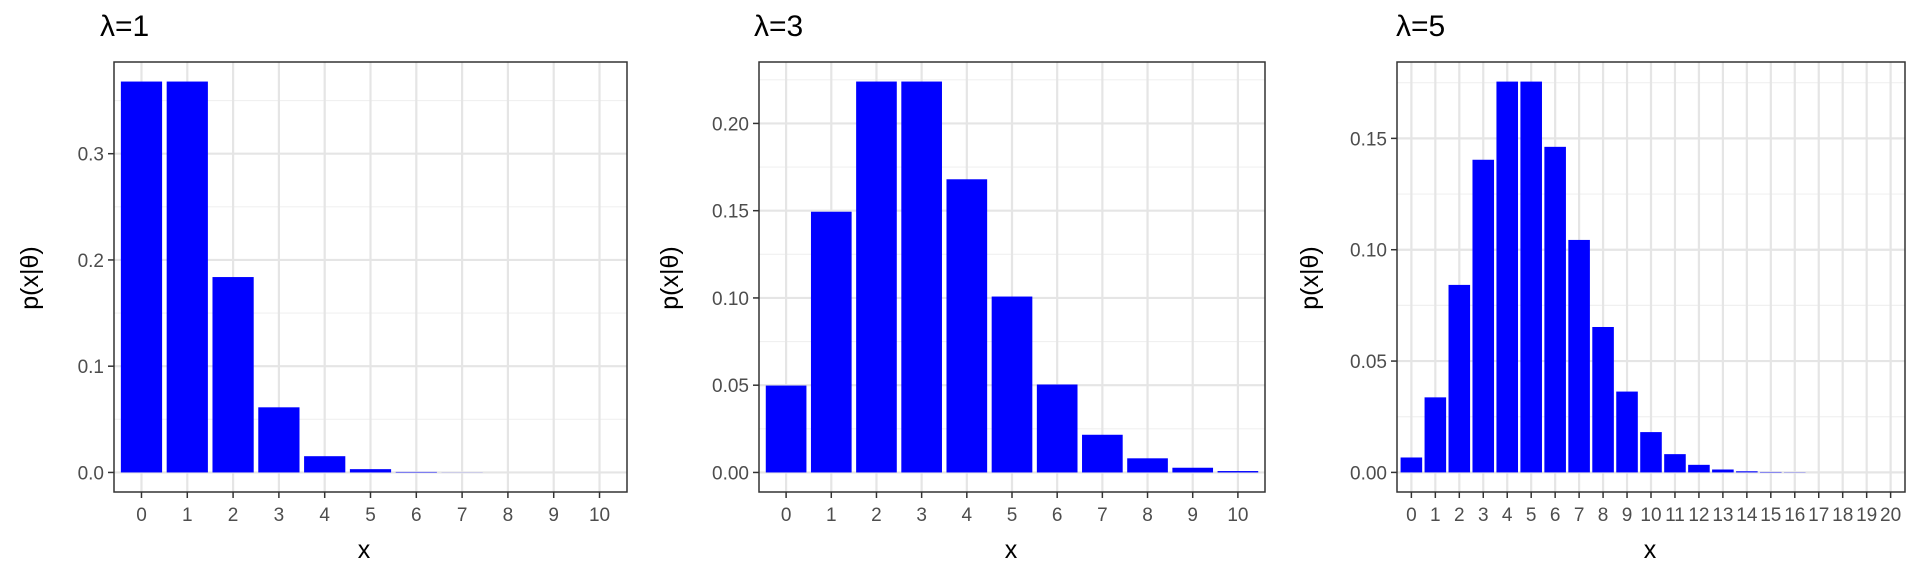  I want to click on chart-title: λ=5, so click(1420, 26).